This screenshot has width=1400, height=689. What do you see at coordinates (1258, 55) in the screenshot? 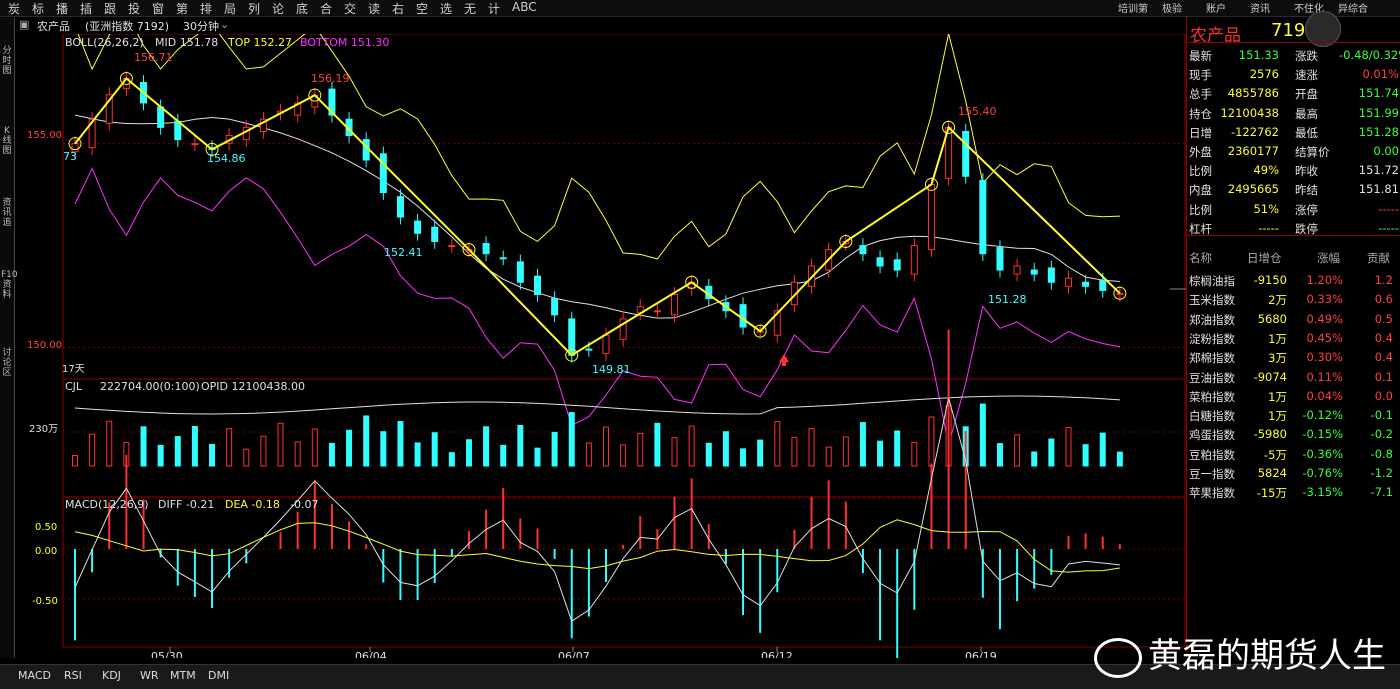
I see `quote-value: 151.33` at bounding box center [1258, 55].